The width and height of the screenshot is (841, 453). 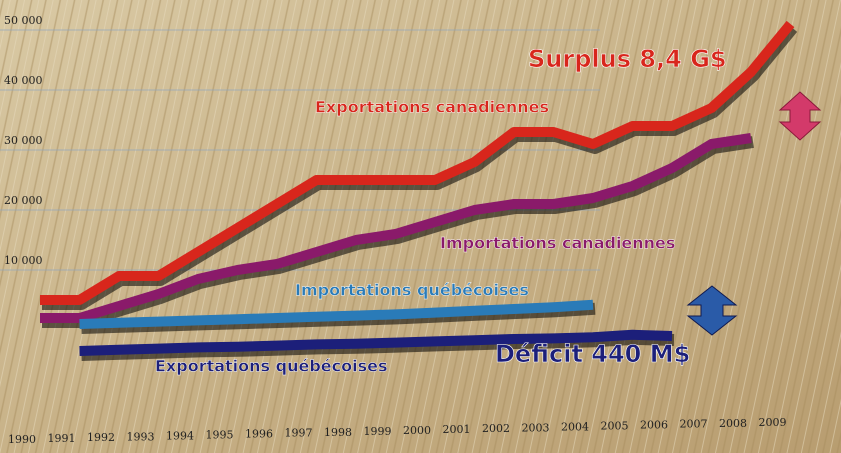 I want to click on annotation: Déficit 440 M$, so click(x=592, y=354).